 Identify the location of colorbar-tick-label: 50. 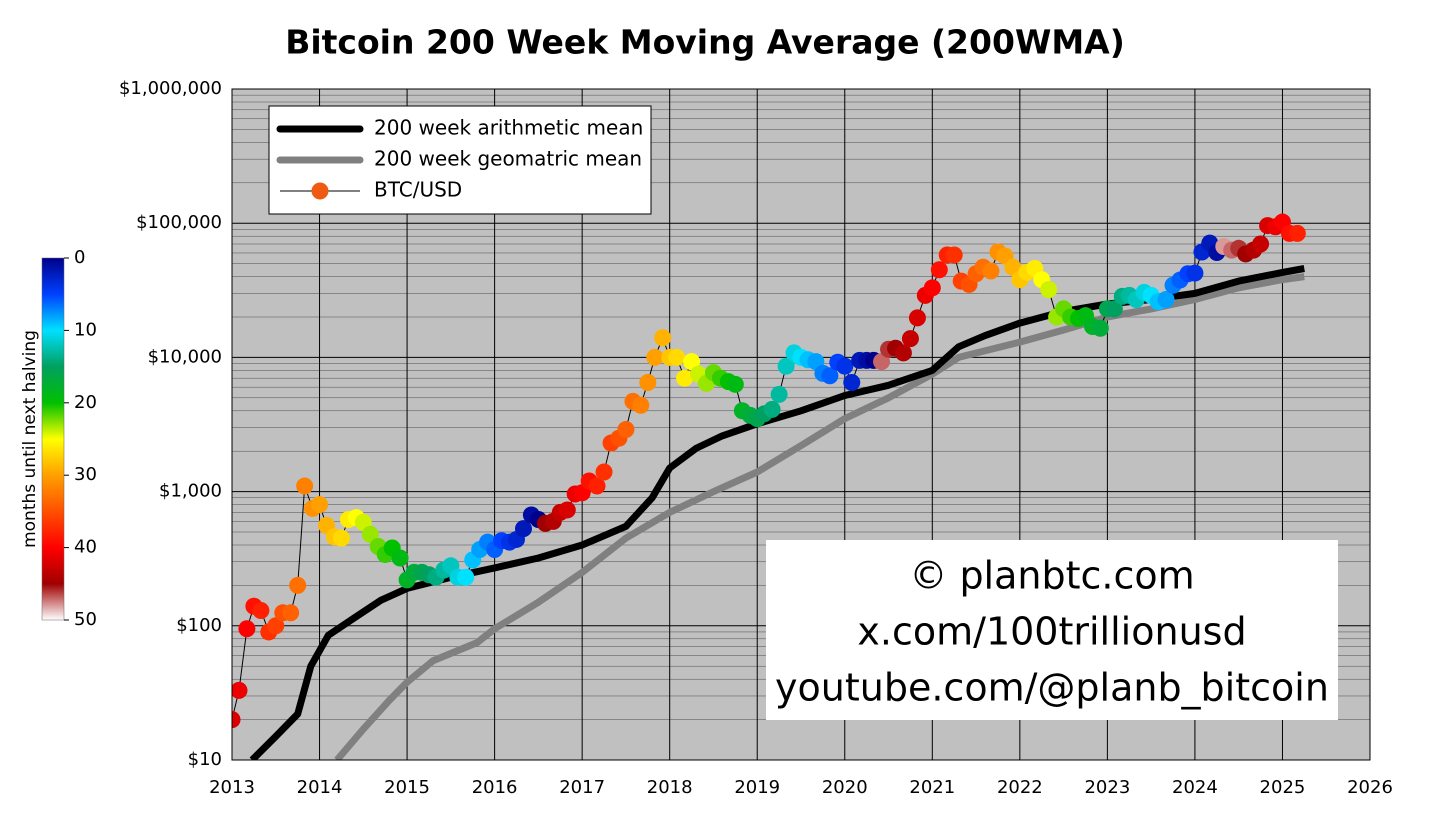
(85, 619).